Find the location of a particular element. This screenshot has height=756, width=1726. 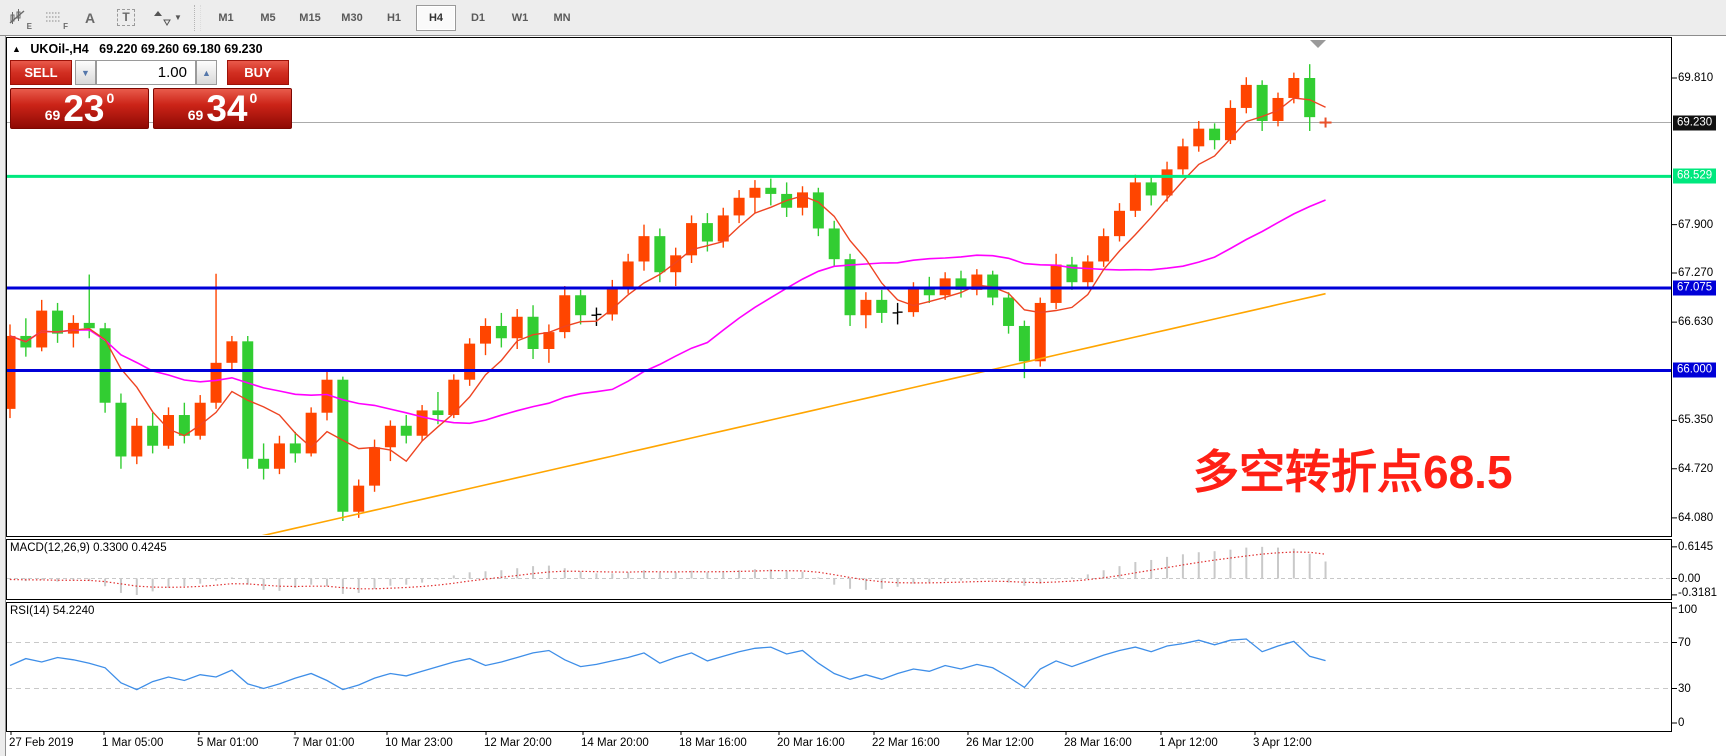

time-axis-label: 3 Apr 12:00 is located at coordinates (1282, 743).